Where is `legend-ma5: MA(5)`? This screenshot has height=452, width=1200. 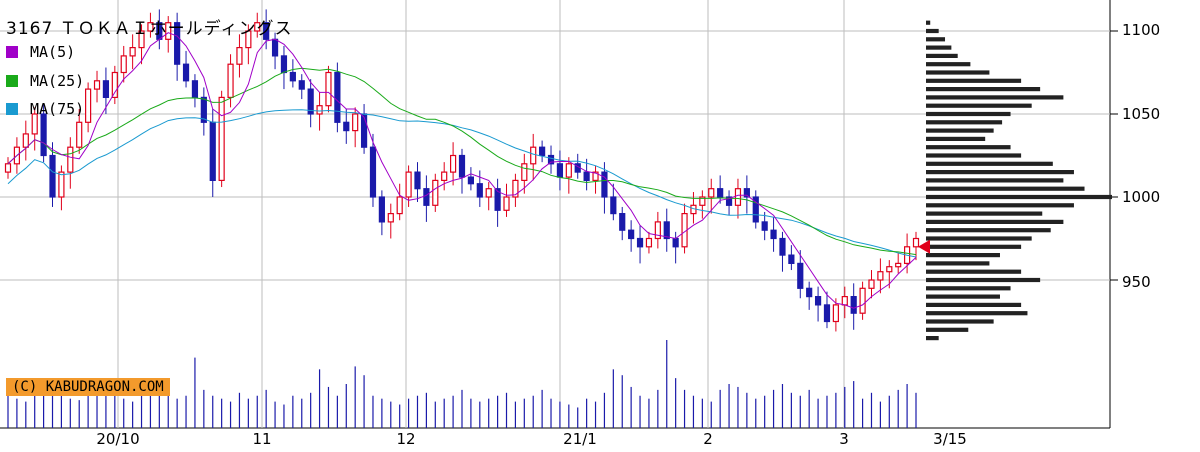
legend-ma5: MA(5) is located at coordinates (40, 52).